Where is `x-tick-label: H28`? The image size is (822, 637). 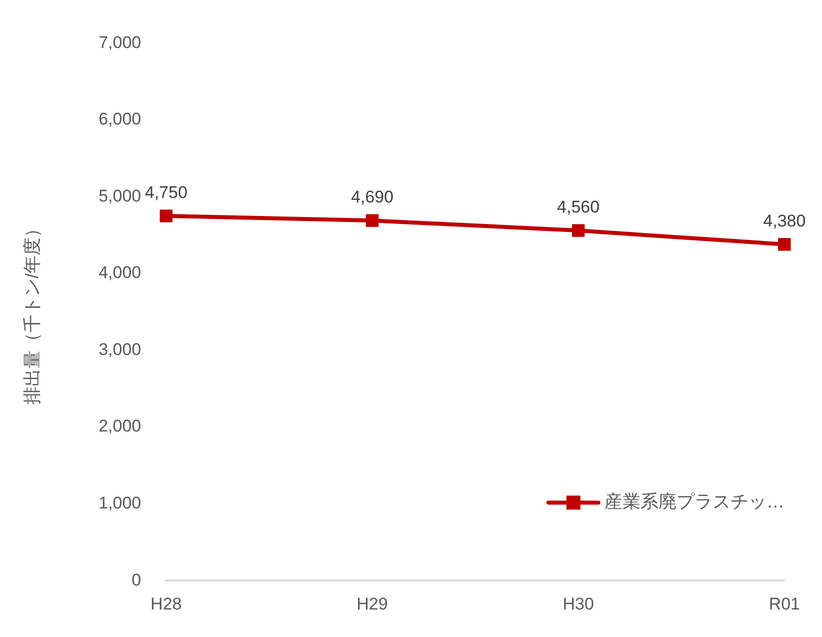
x-tick-label: H28 is located at coordinates (166, 604).